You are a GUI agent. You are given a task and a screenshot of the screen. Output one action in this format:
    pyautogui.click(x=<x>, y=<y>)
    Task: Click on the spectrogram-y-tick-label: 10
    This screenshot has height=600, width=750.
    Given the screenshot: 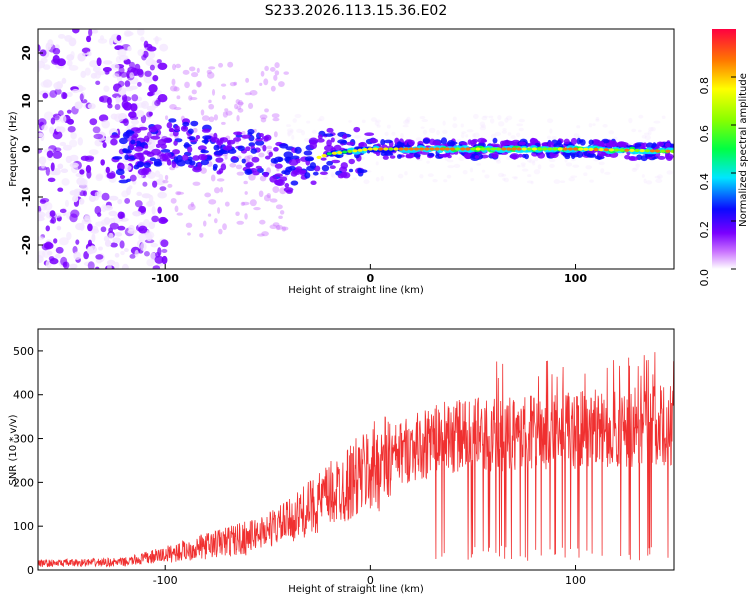 What is the action you would take?
    pyautogui.click(x=26, y=101)
    